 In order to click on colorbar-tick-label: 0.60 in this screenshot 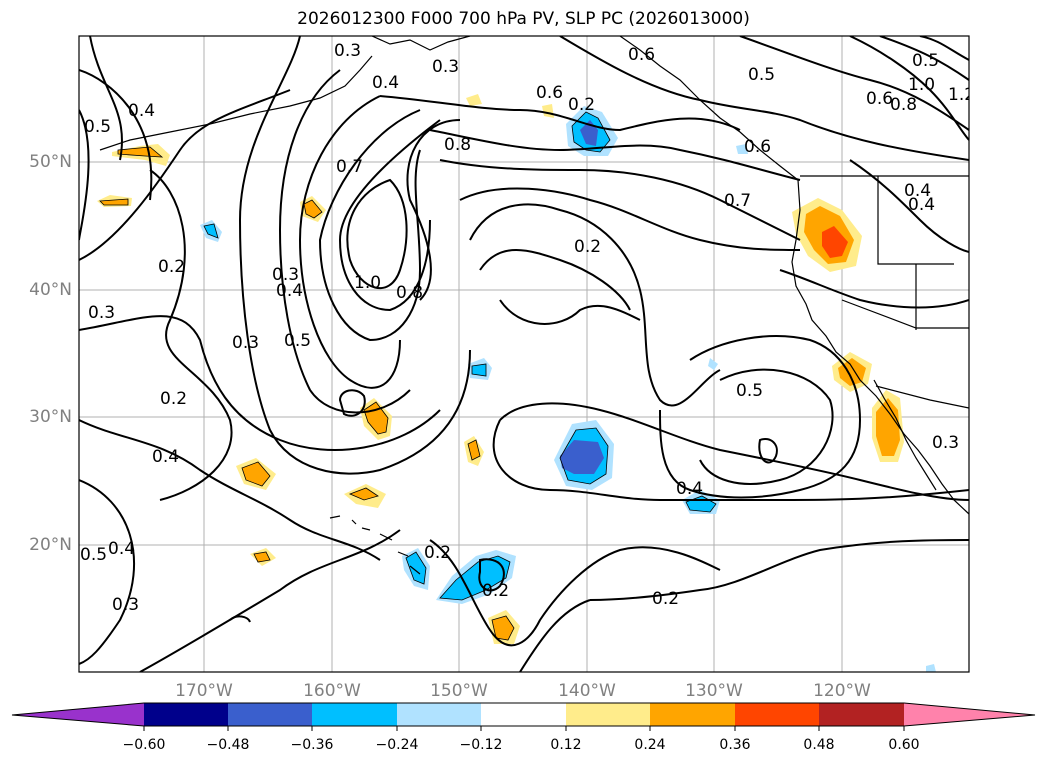, I will do `click(904, 745)`.